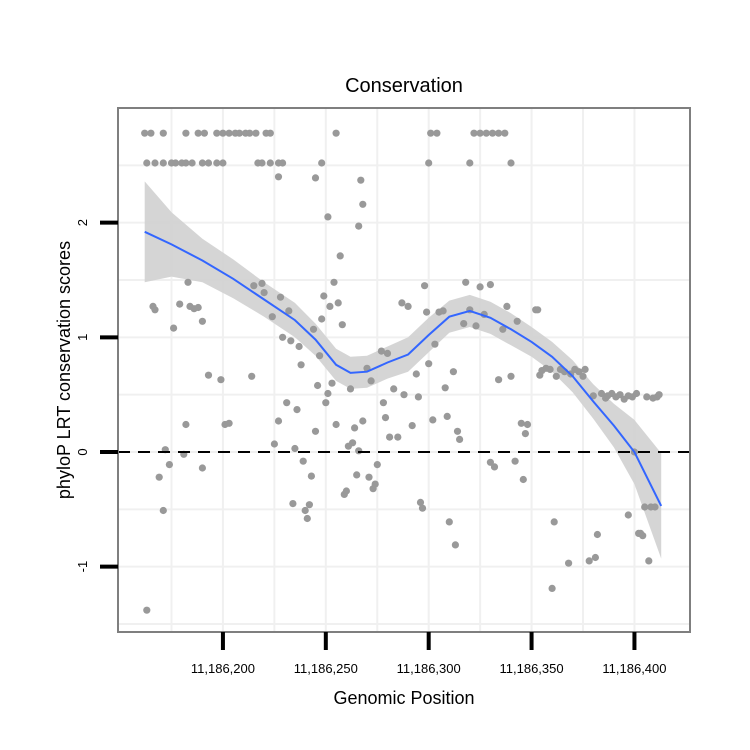  I want to click on y-tick-label: 0, so click(82, 451).